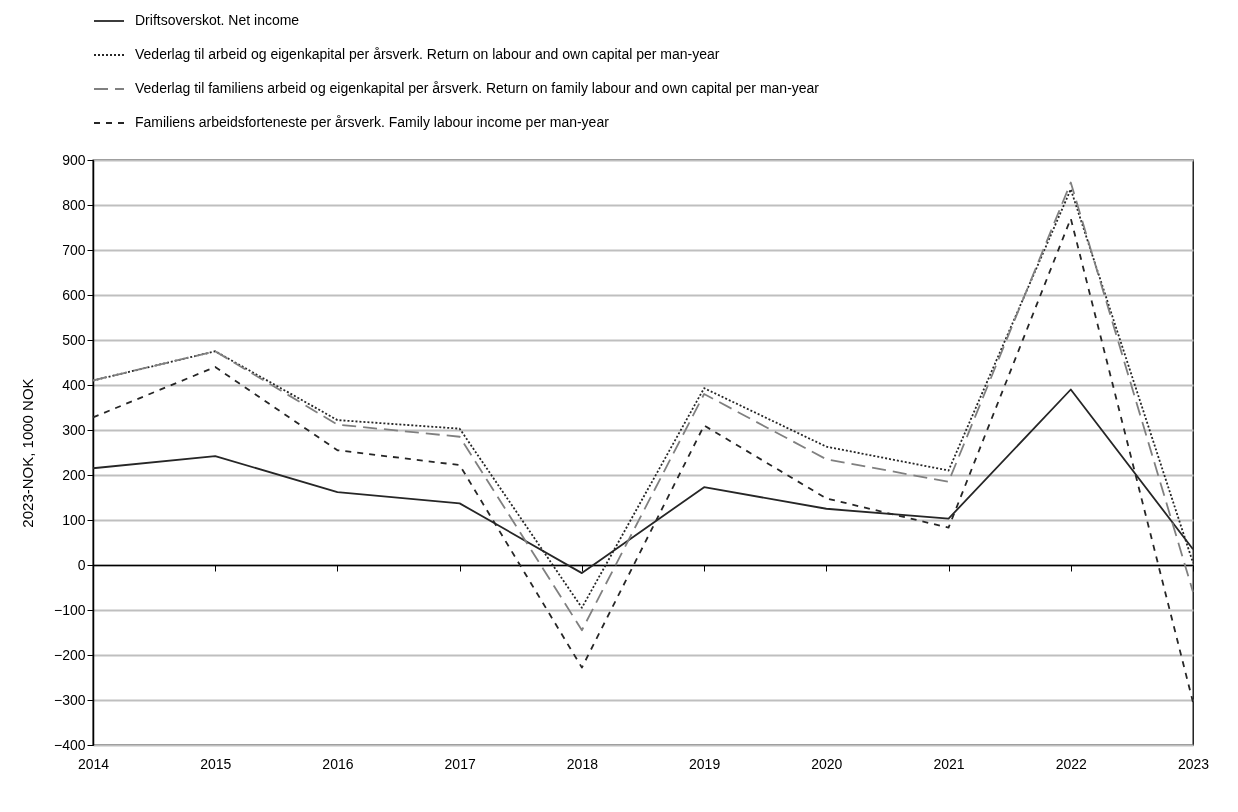  I want to click on legend-label: Driftsoverskot. Net income, so click(217, 20).